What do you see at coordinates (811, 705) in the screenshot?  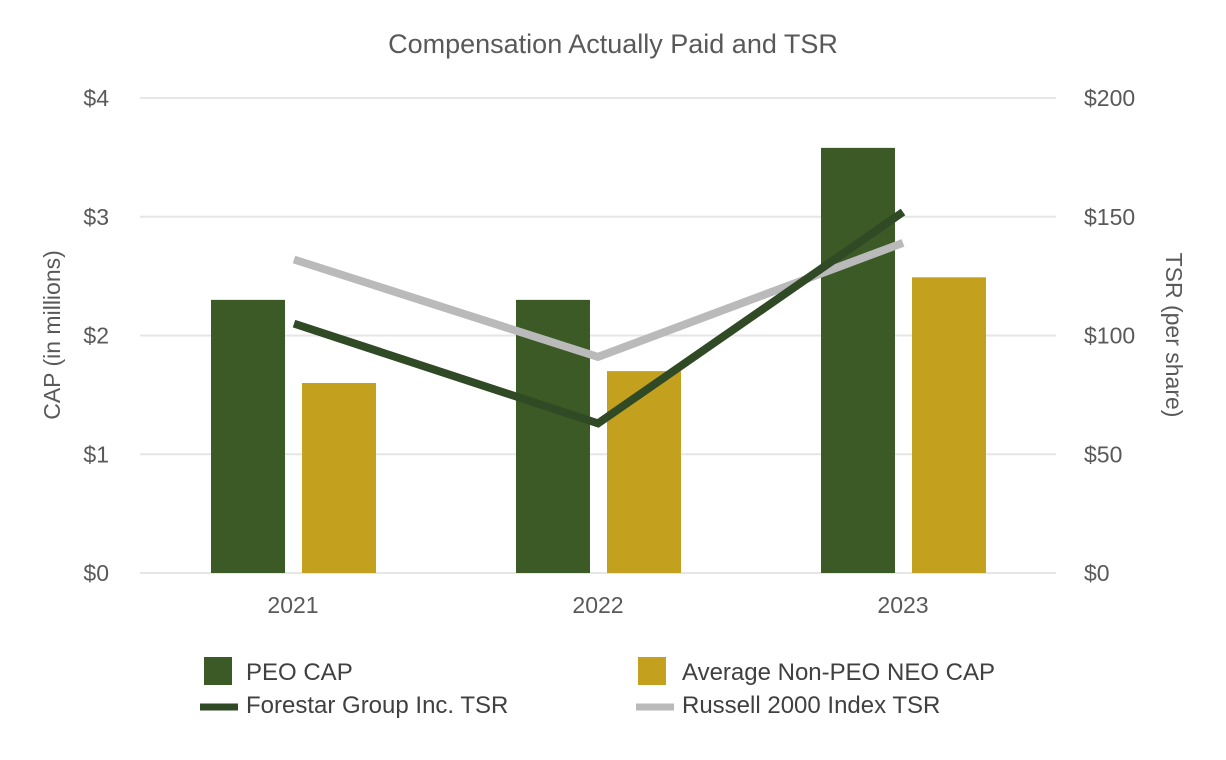 I see `legend-label-russell-tsr: Russell 2000 Index TSR` at bounding box center [811, 705].